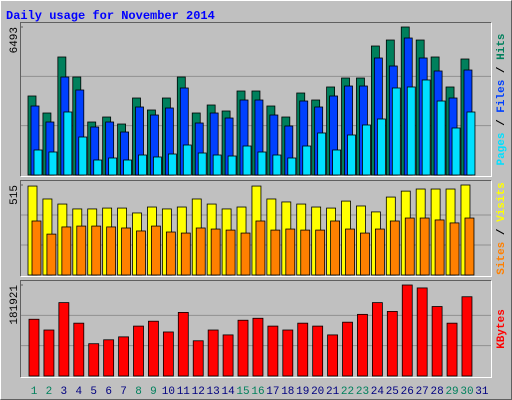 The width and height of the screenshot is (512, 400). What do you see at coordinates (451, 392) in the screenshot?
I see `x-tick-label: 29` at bounding box center [451, 392].